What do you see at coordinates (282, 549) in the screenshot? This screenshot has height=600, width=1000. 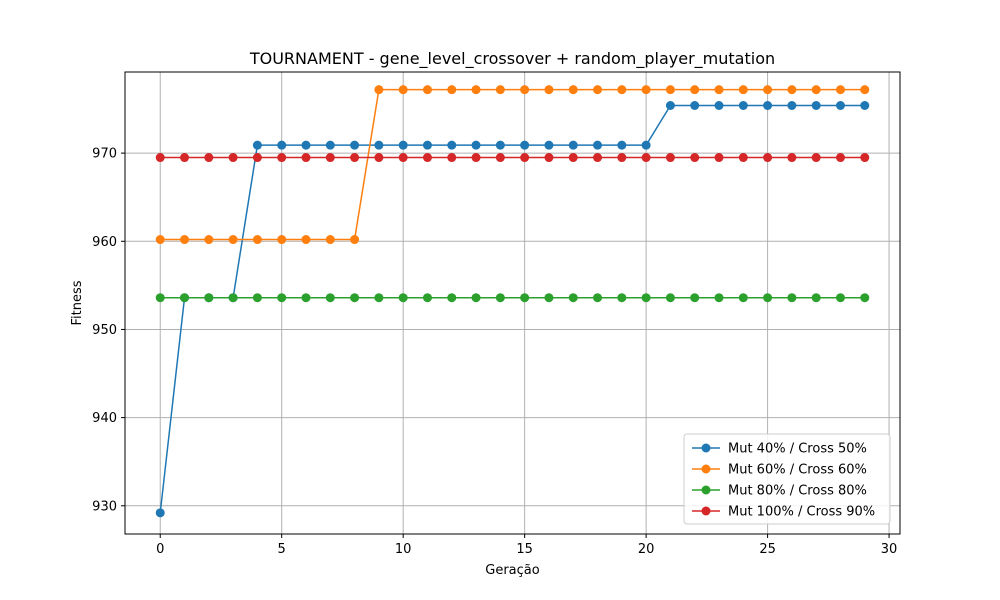 I see `x-tick-label: 5` at bounding box center [282, 549].